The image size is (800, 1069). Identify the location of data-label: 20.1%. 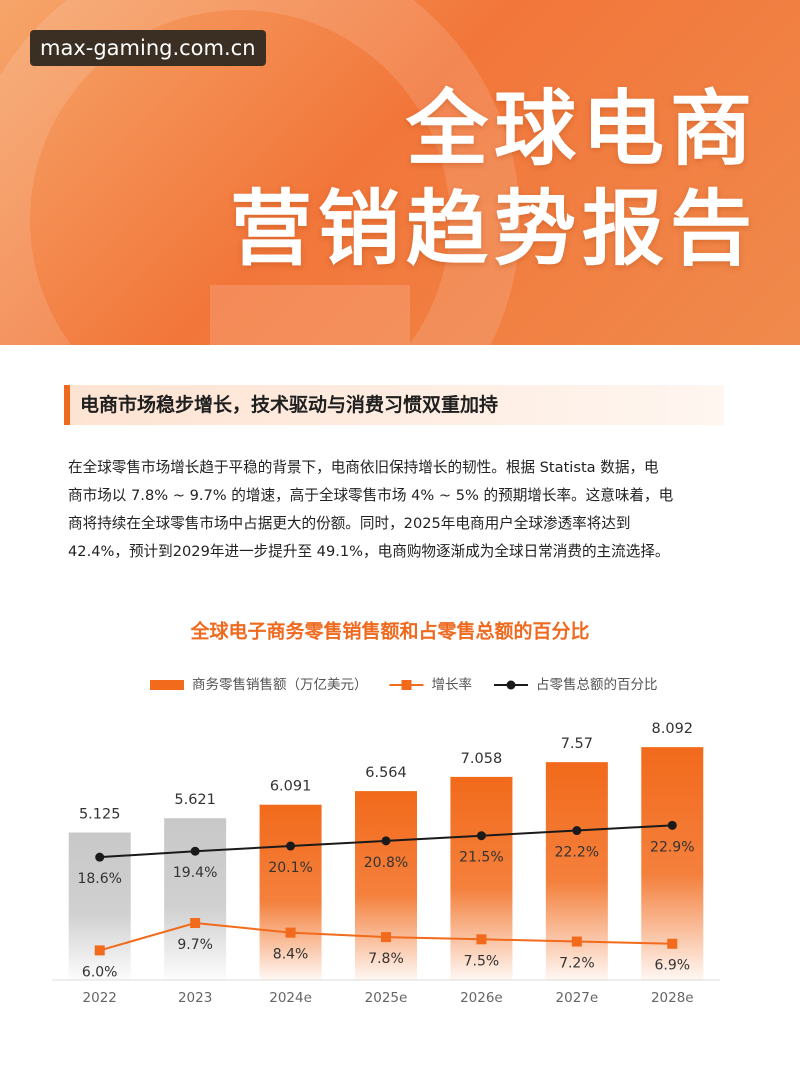
(290, 868).